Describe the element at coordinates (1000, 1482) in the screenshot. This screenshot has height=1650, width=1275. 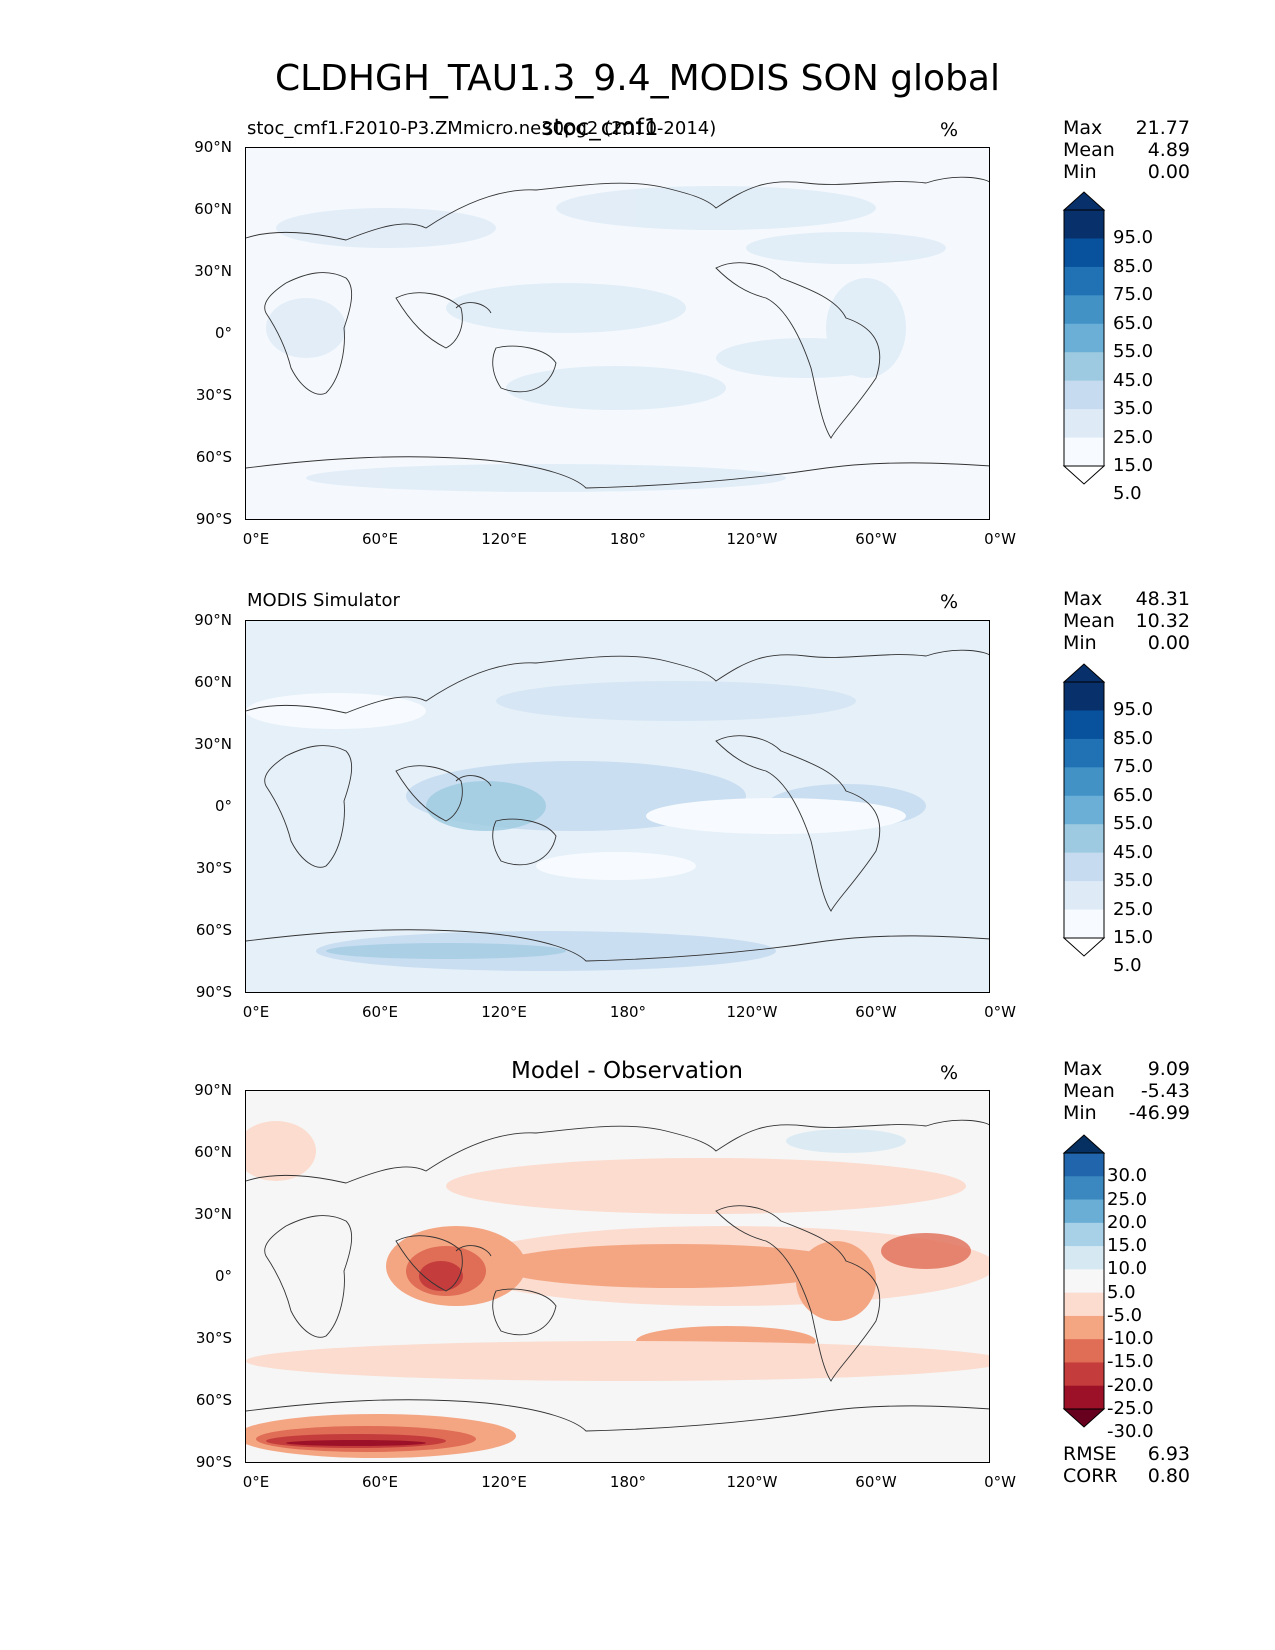
I see `panel-3-lon-tick: 0°W` at that location.